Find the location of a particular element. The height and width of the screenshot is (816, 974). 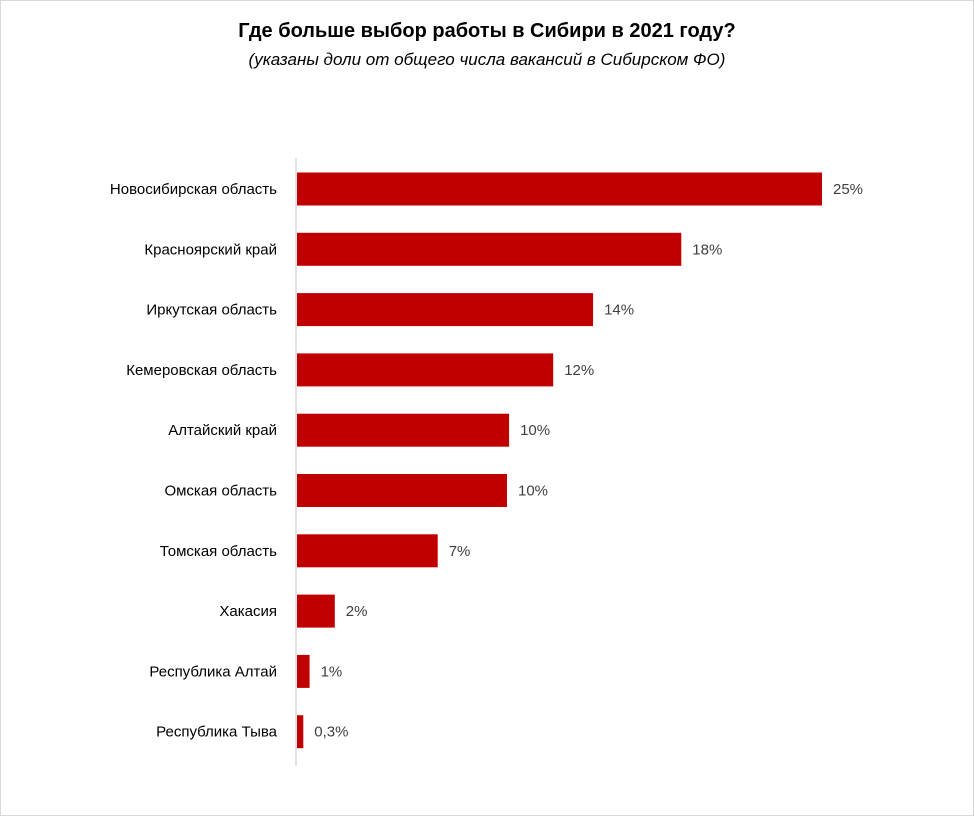

value-label: 14% is located at coordinates (619, 310).